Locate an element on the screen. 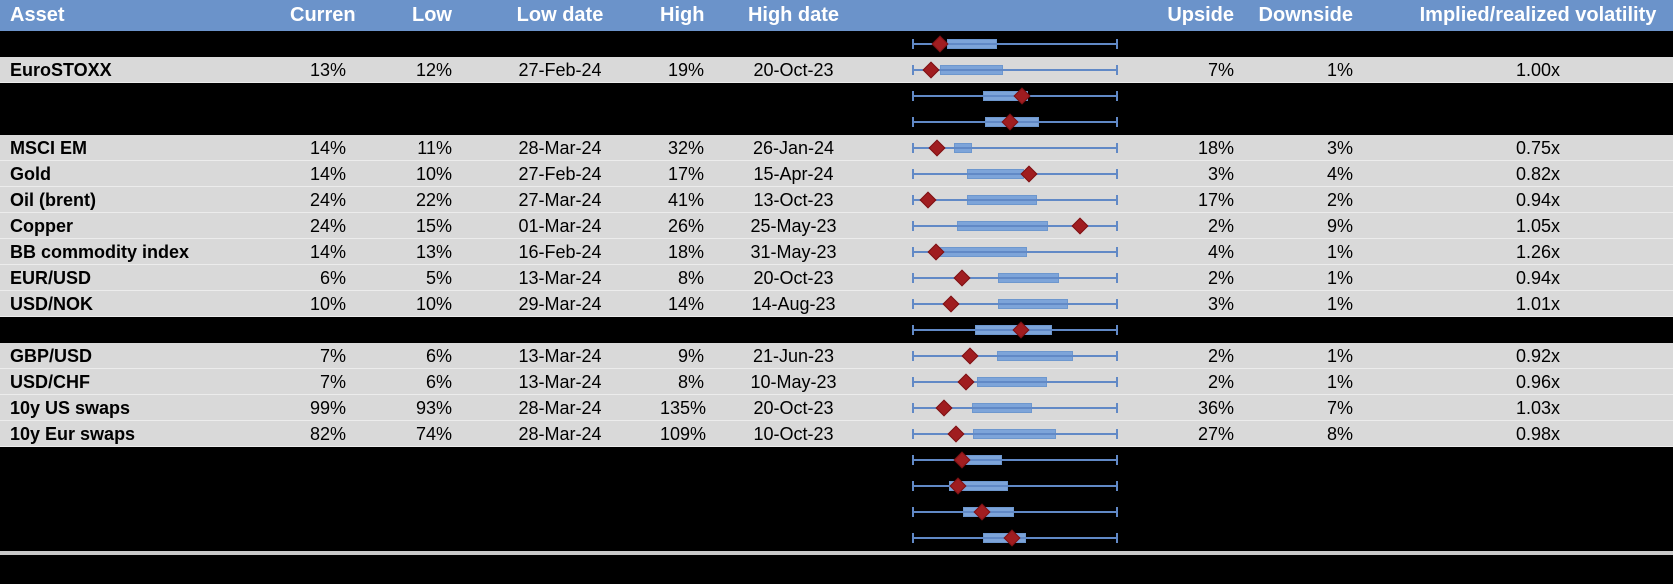  current-vol-cell: 7% is located at coordinates (332, 356).